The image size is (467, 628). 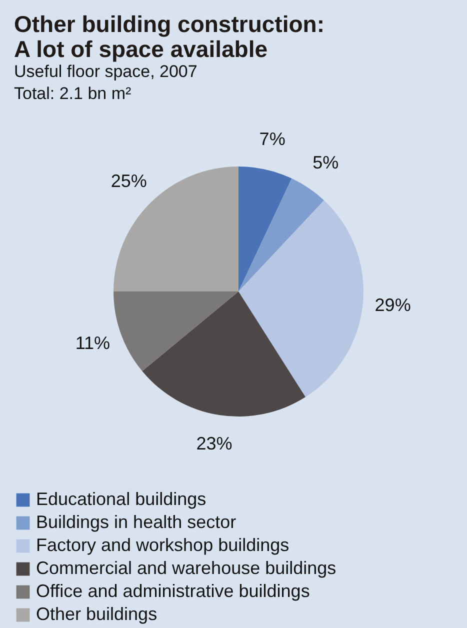 What do you see at coordinates (173, 591) in the screenshot?
I see `legend-label: Office and administrative buildings` at bounding box center [173, 591].